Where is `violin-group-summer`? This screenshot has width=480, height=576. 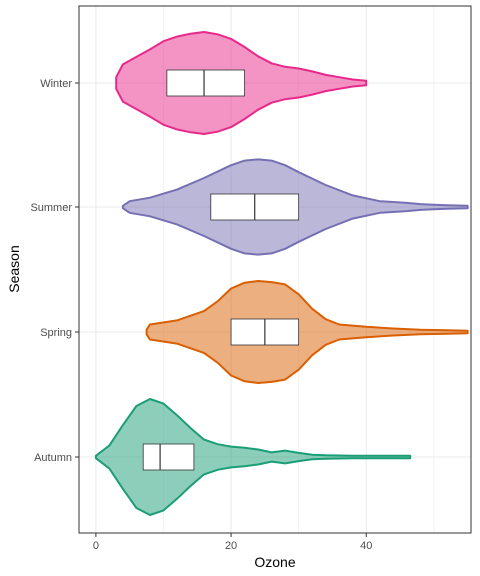
violin-group-summer is located at coordinates (295, 207).